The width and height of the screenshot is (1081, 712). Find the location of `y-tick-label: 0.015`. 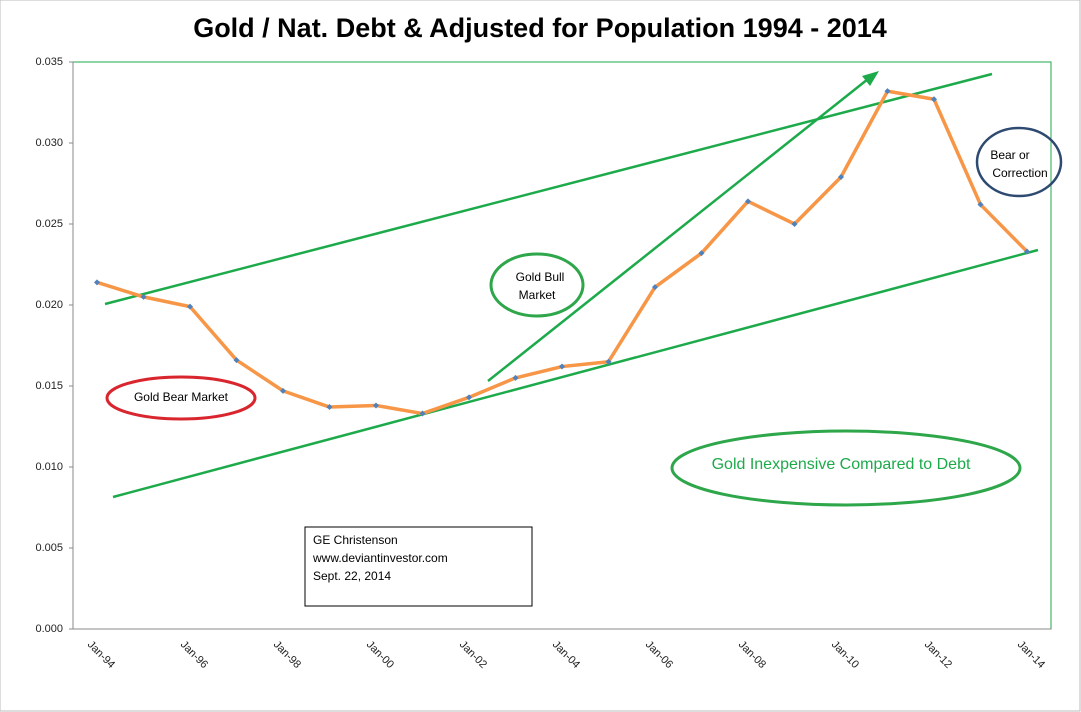

y-tick-label: 0.015 is located at coordinates (49, 386).